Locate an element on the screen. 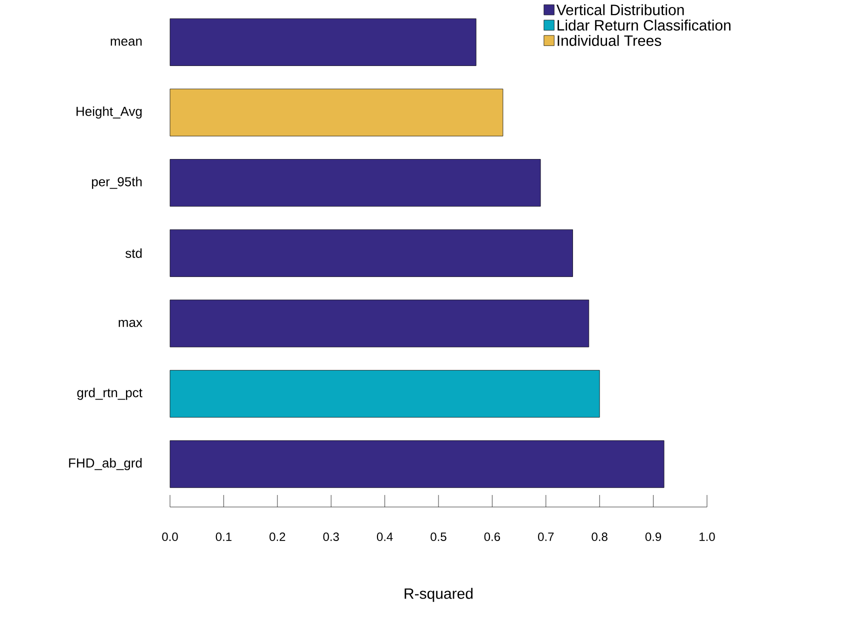 The width and height of the screenshot is (864, 636). y-tick-label: std is located at coordinates (133, 253).